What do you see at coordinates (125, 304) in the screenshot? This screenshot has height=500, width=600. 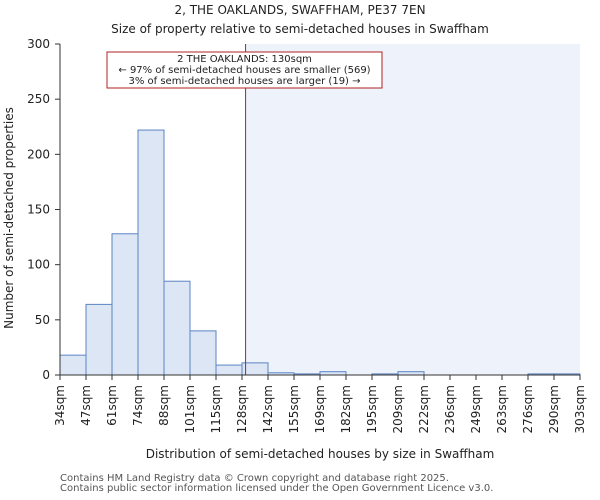 I see `bar-61sqm` at bounding box center [125, 304].